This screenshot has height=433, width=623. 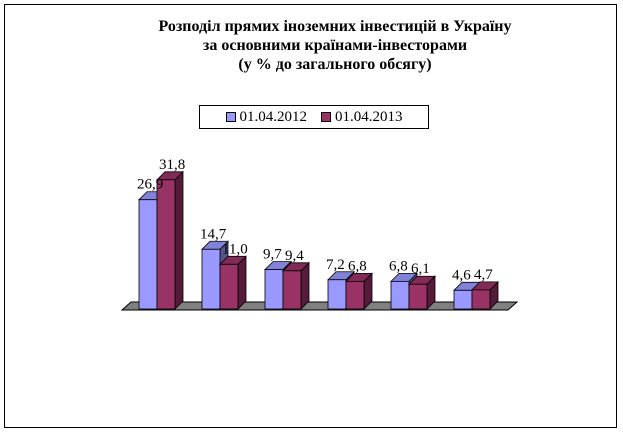 What do you see at coordinates (150, 185) in the screenshot?
I see `data-label-2012-1: 26,9` at bounding box center [150, 185].